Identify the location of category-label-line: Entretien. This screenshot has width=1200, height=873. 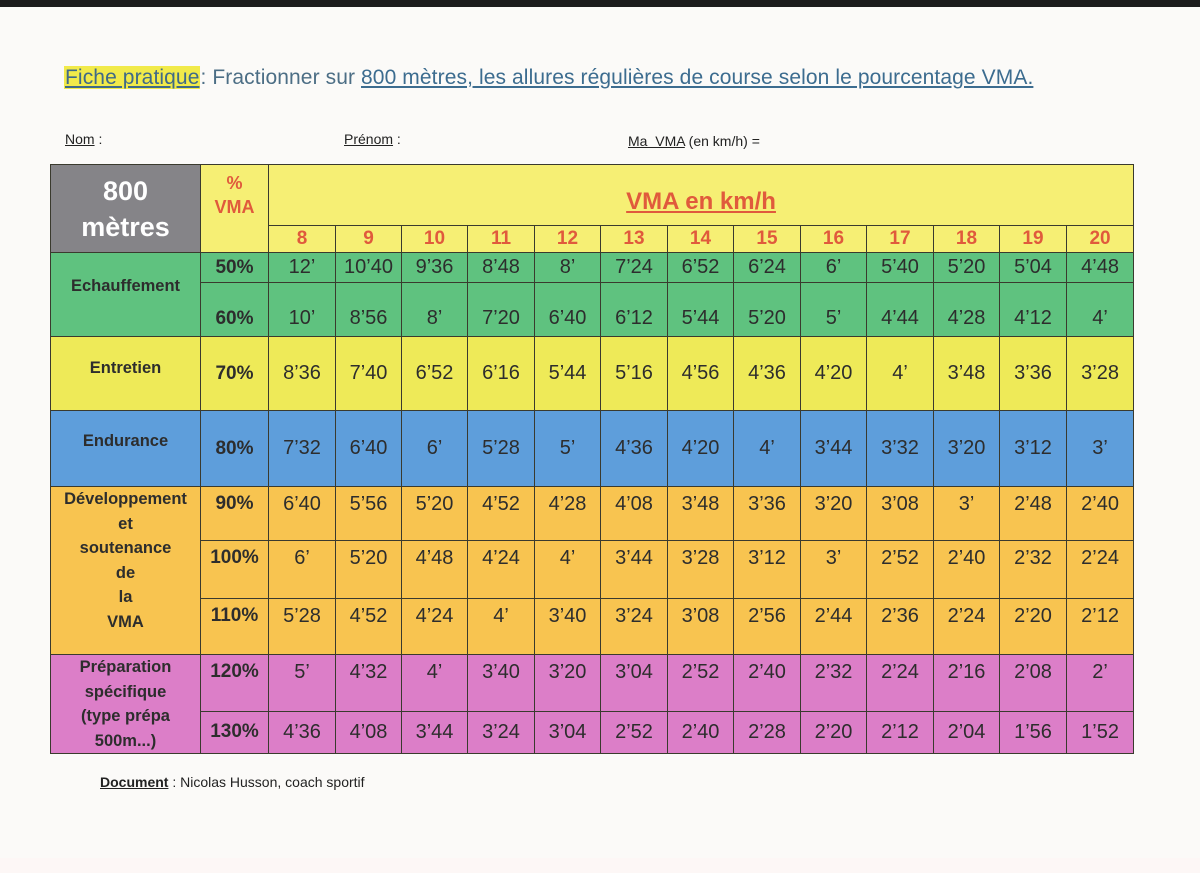
(125, 368).